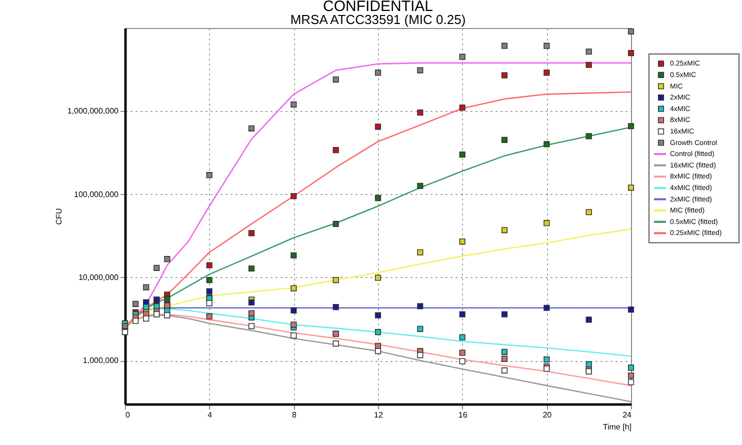 The height and width of the screenshot is (445, 742). Describe the element at coordinates (294, 415) in the screenshot. I see `x-tick-label: 8` at that location.